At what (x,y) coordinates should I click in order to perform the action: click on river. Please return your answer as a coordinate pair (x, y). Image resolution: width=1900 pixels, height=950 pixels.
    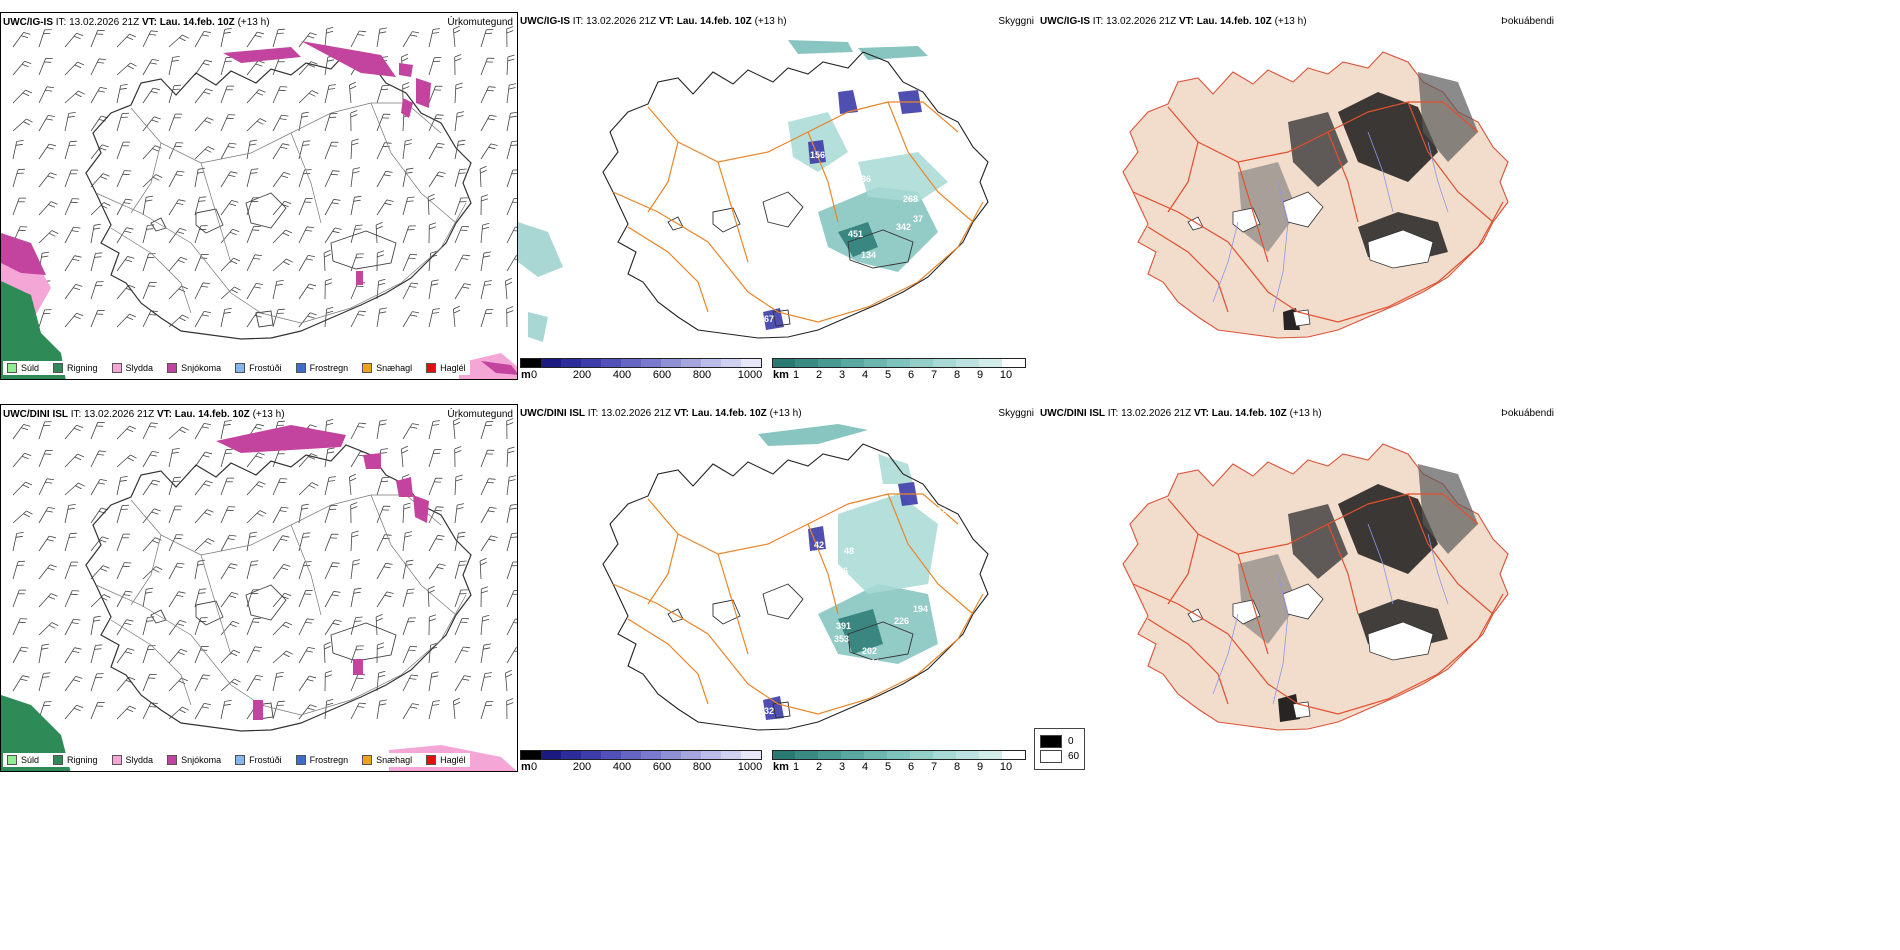
    Looking at the image, I should click on (1225, 654).